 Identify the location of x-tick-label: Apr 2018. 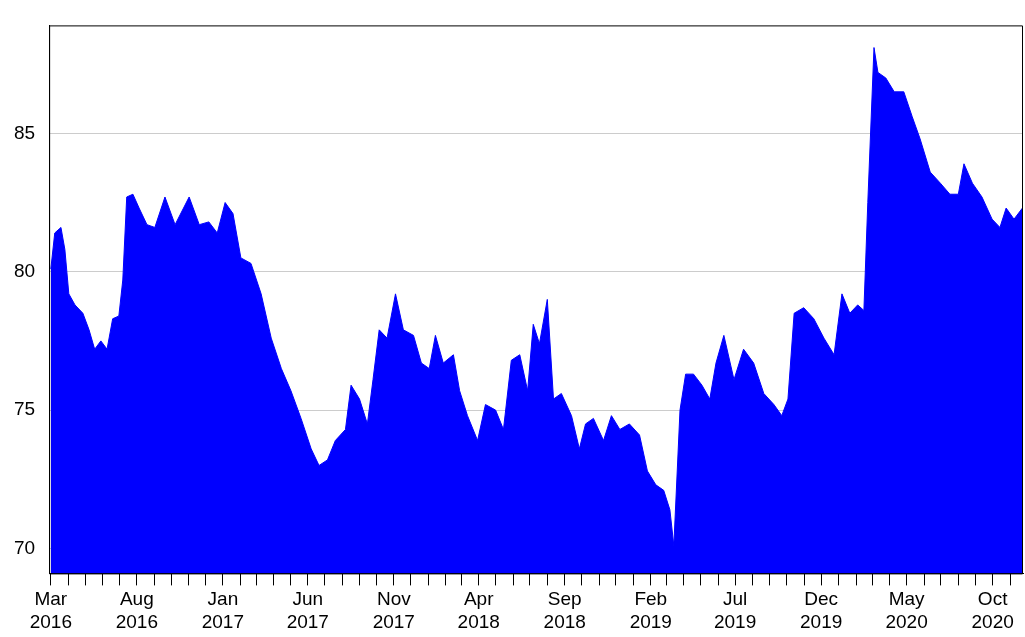
(478, 610).